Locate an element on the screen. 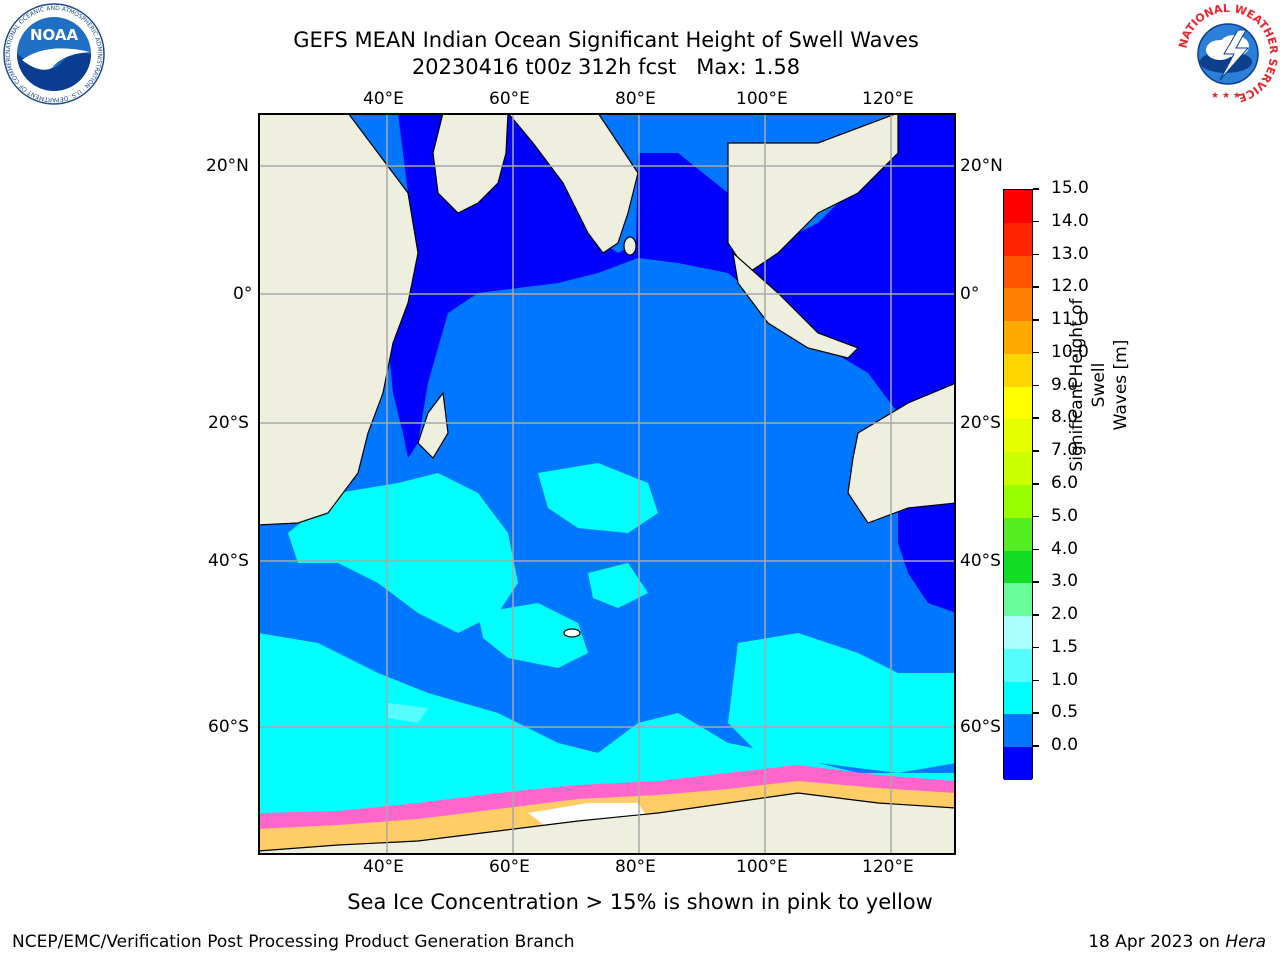 The image size is (1280, 960). footer-date-text: 18 Apr 2023 on is located at coordinates (1157, 942).